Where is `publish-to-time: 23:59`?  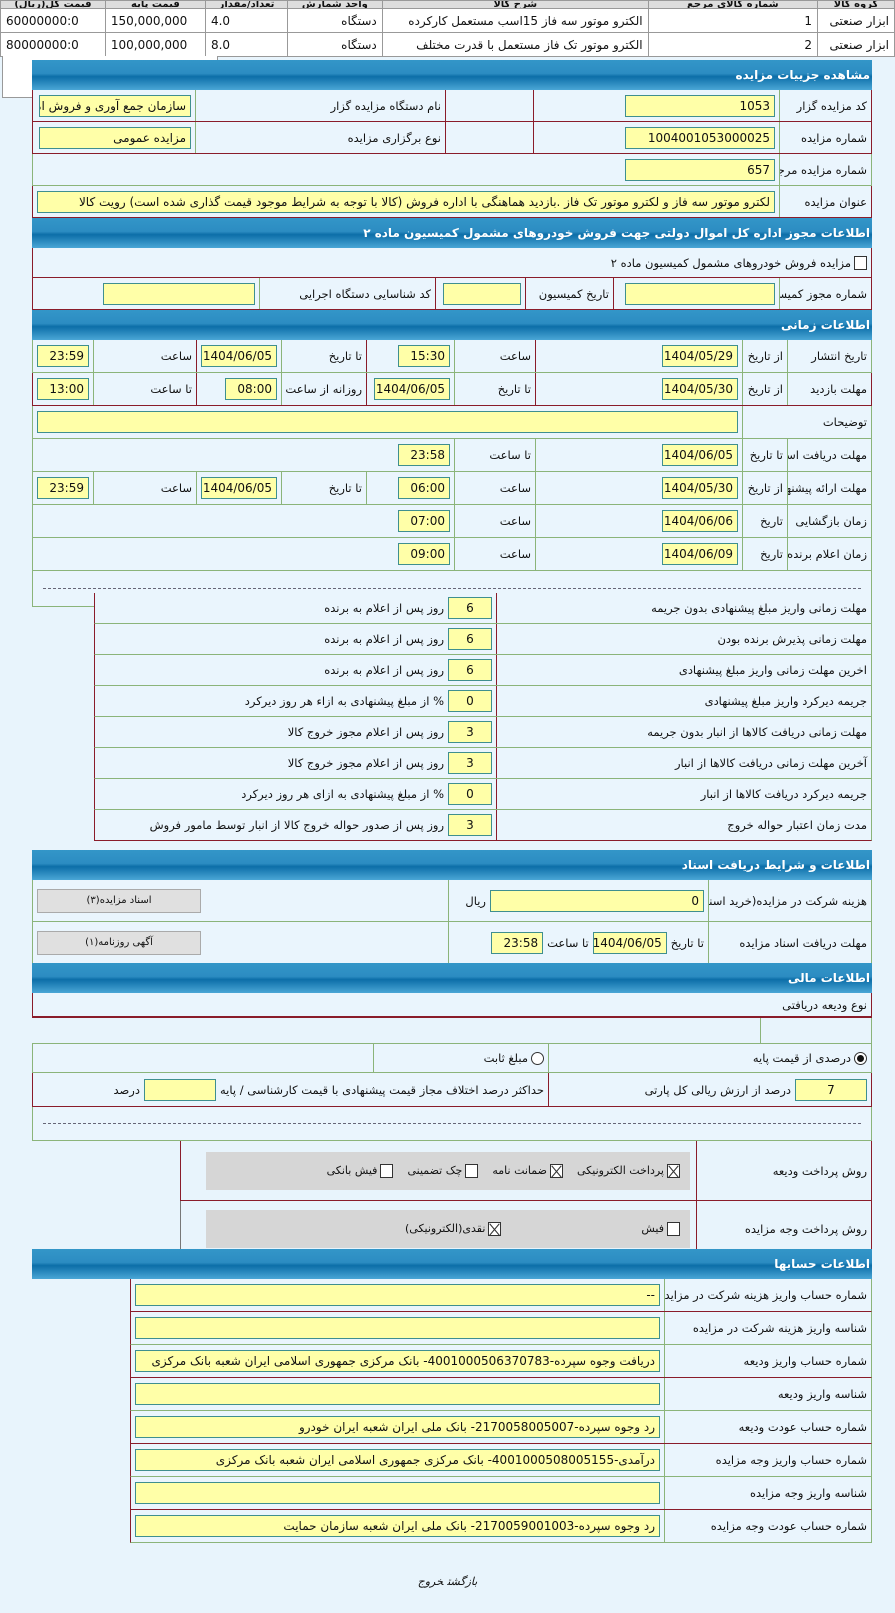
publish-to-time: 23:59 is located at coordinates (63, 356).